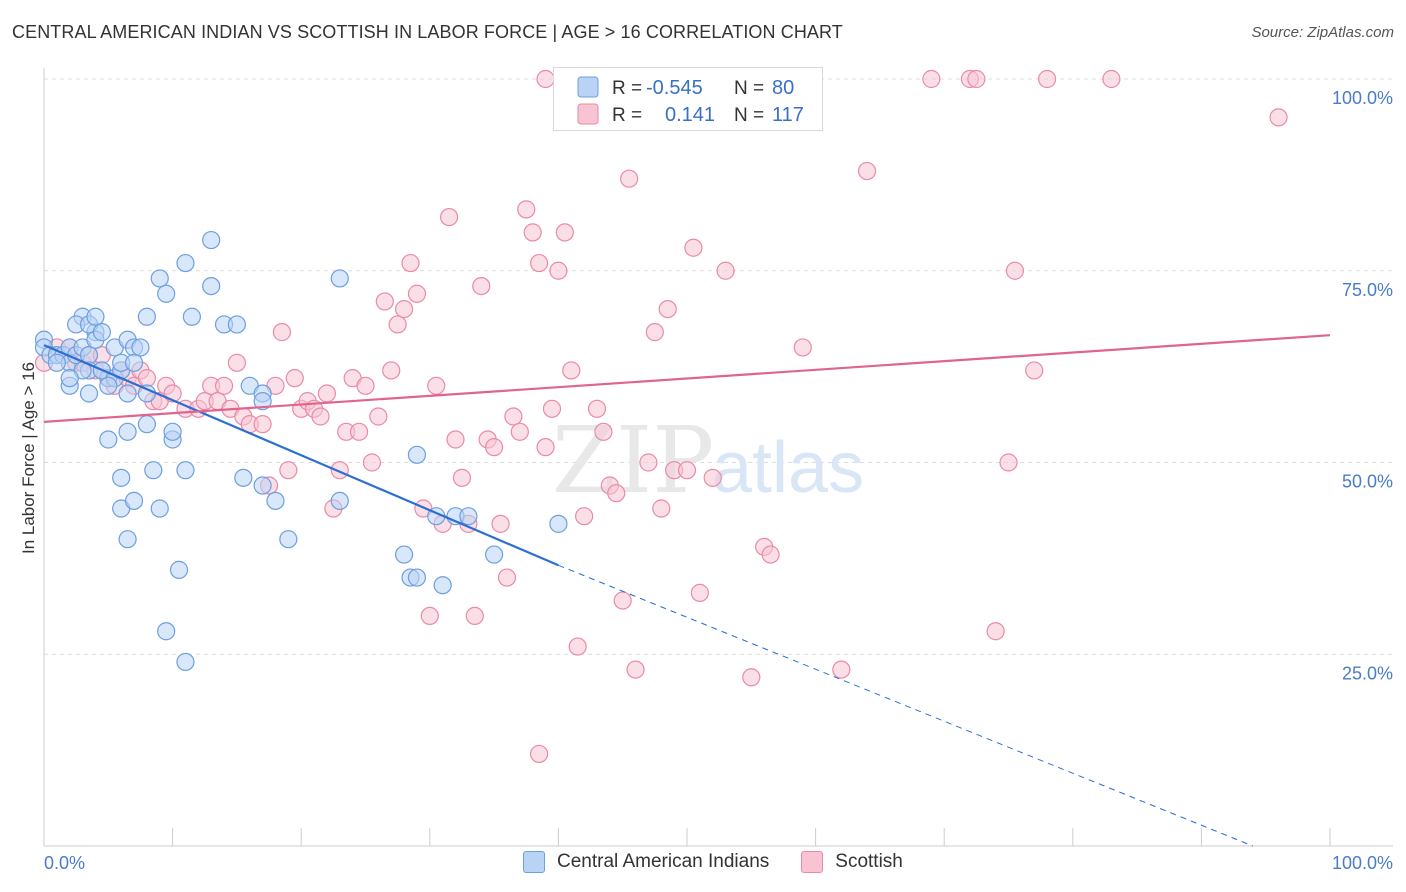 Image resolution: width=1406 pixels, height=892 pixels. What do you see at coordinates (64, 863) in the screenshot?
I see `x-tick-min: 0.0%` at bounding box center [64, 863].